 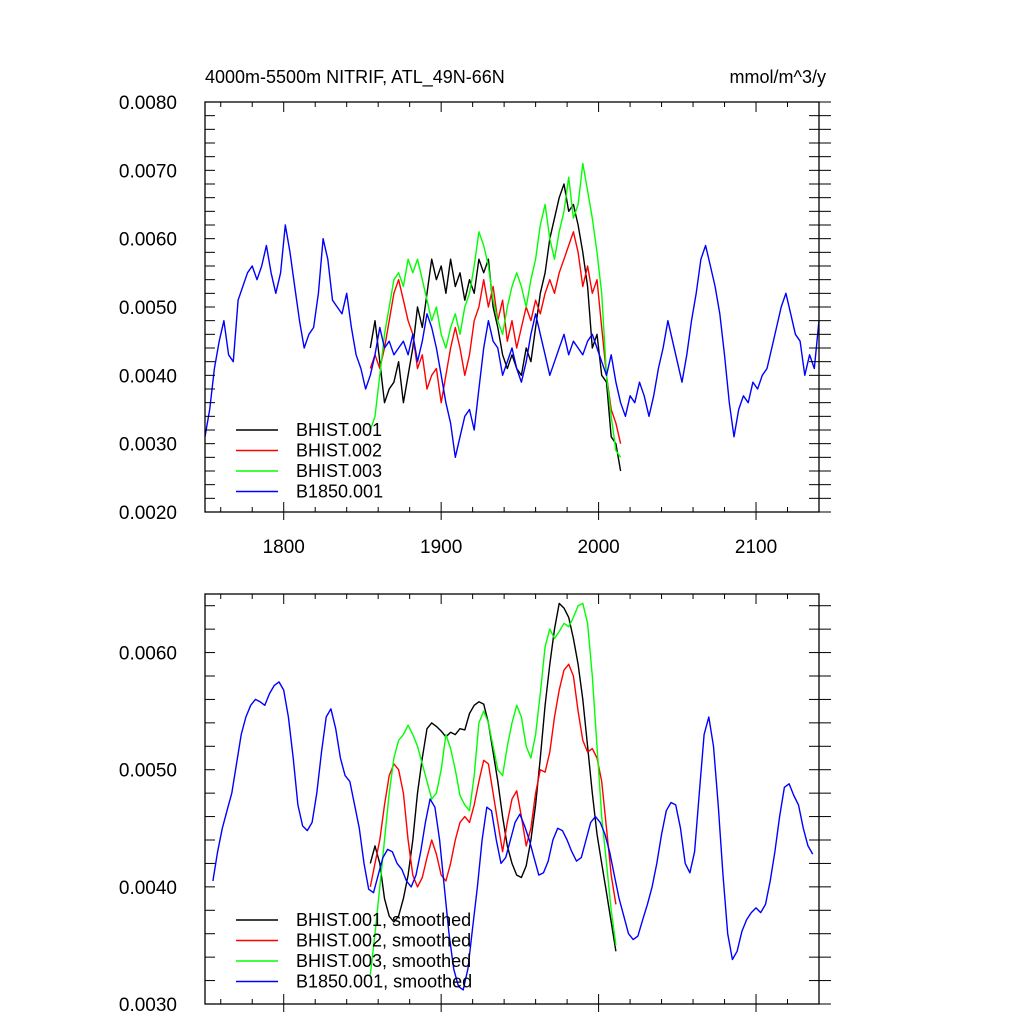 What do you see at coordinates (284, 547) in the screenshot?
I see `top-x-tick-label-0: 1800` at bounding box center [284, 547].